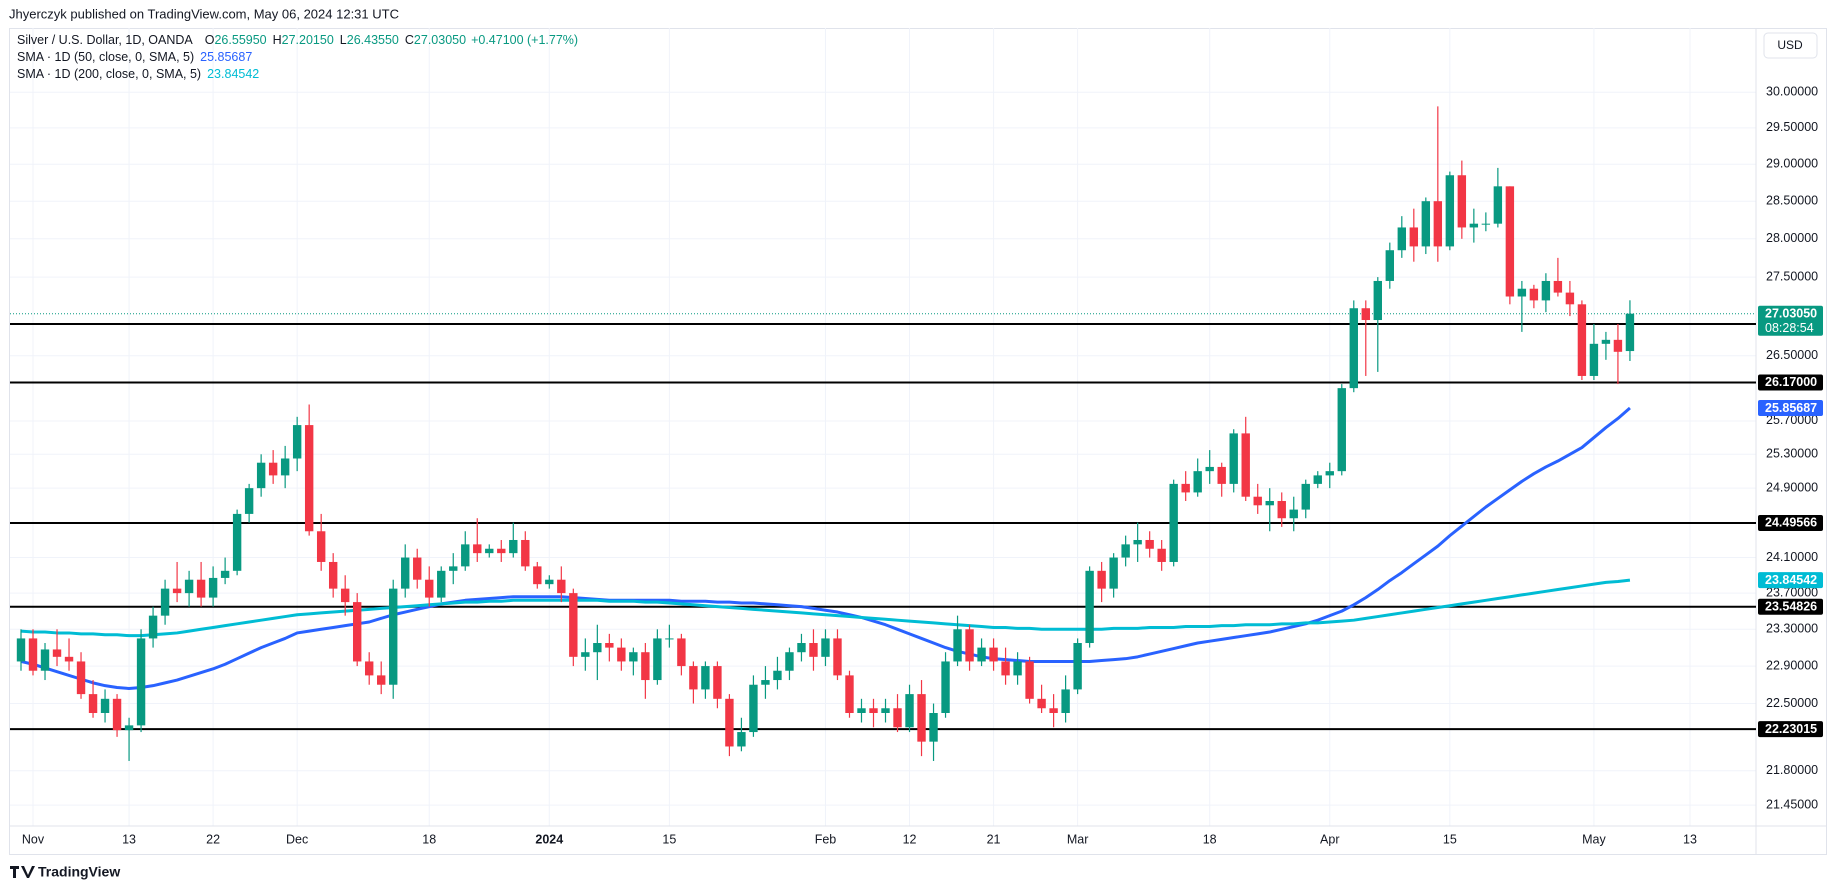  Describe the element at coordinates (277, 40) in the screenshot. I see `ohlc-key: H` at that location.